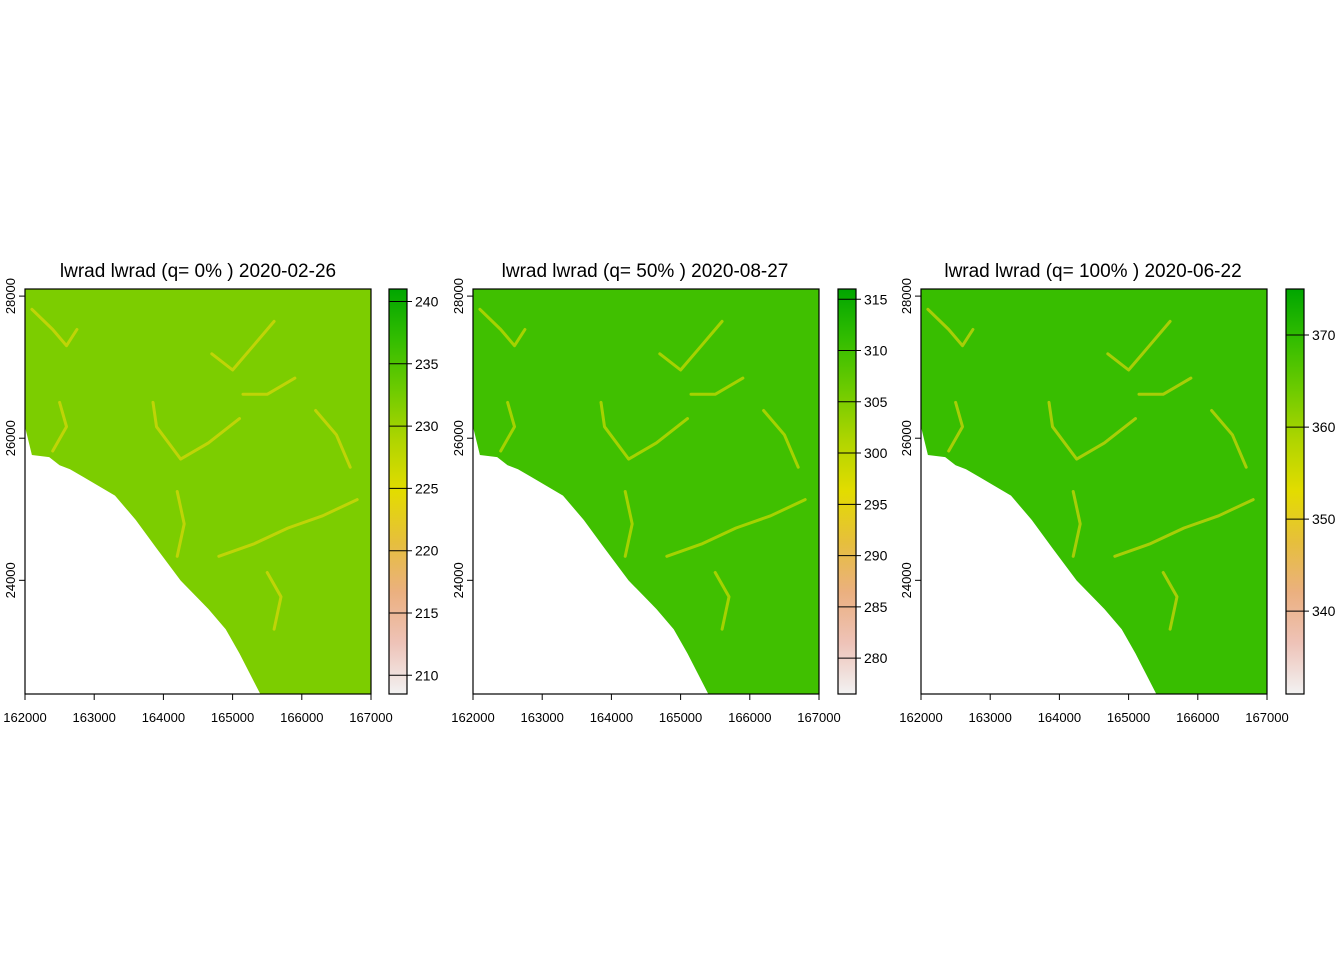 This screenshot has height=960, width=1344. What do you see at coordinates (876, 504) in the screenshot?
I see `colorbar-tick-label: 295` at bounding box center [876, 504].